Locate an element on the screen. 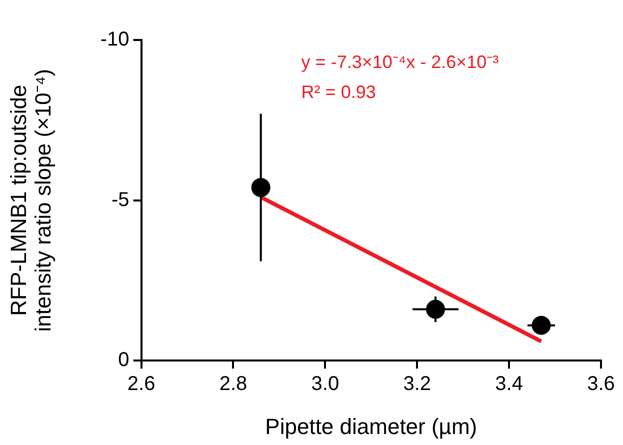 This screenshot has width=623, height=445. annotation: y = -7.3×10⁻⁴x - 2.6×10⁻³ is located at coordinates (400, 62).